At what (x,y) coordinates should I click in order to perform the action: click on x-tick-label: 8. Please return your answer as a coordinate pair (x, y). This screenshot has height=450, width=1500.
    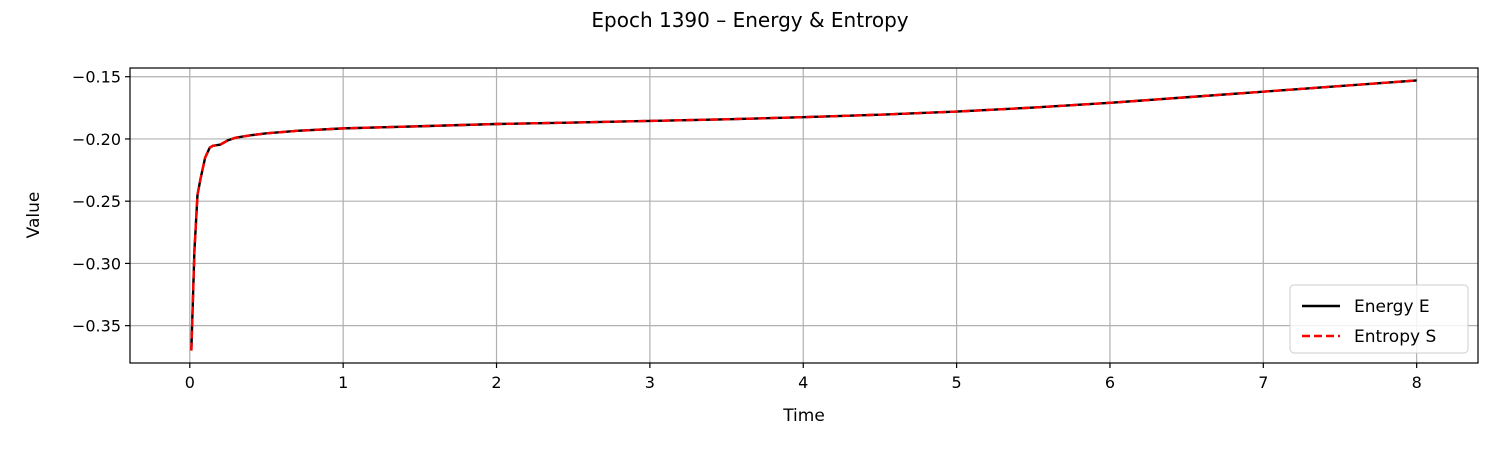
    Looking at the image, I should click on (1417, 382).